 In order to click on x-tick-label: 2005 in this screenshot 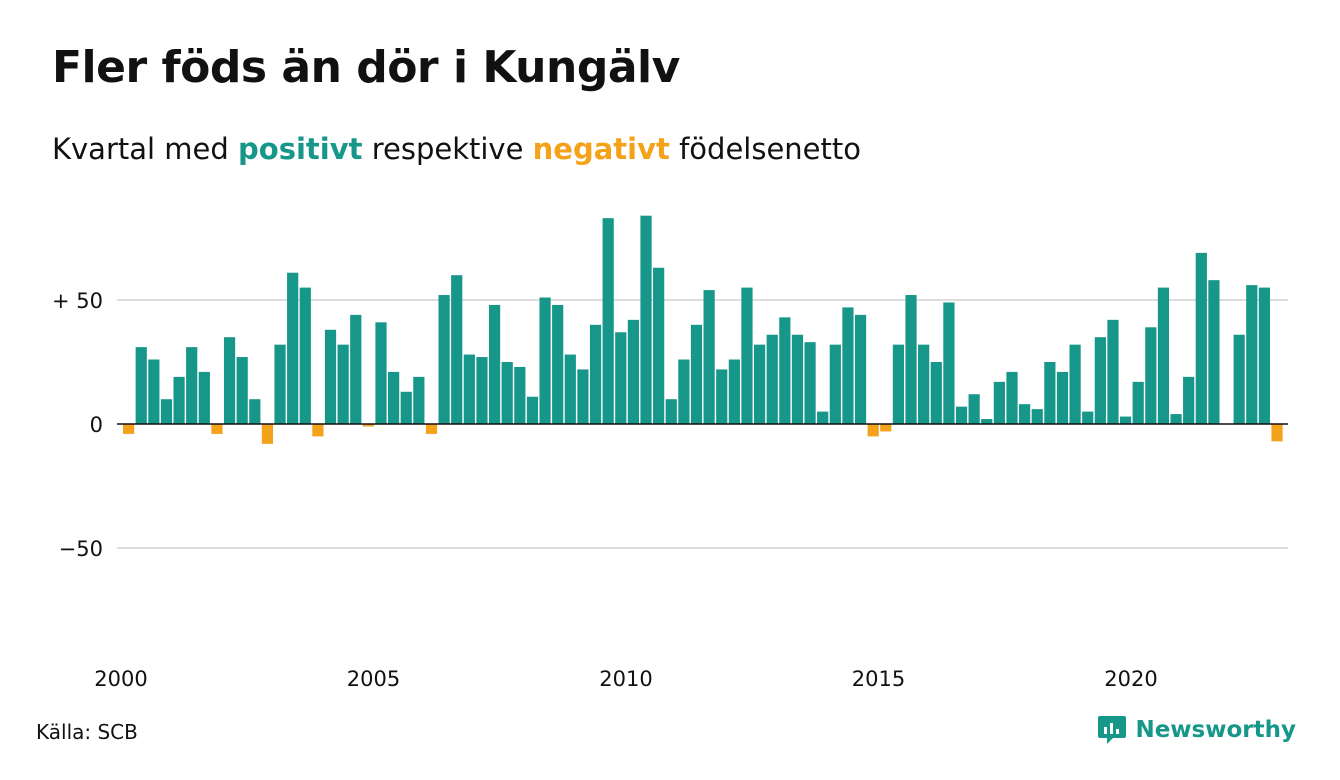, I will do `click(373, 679)`.